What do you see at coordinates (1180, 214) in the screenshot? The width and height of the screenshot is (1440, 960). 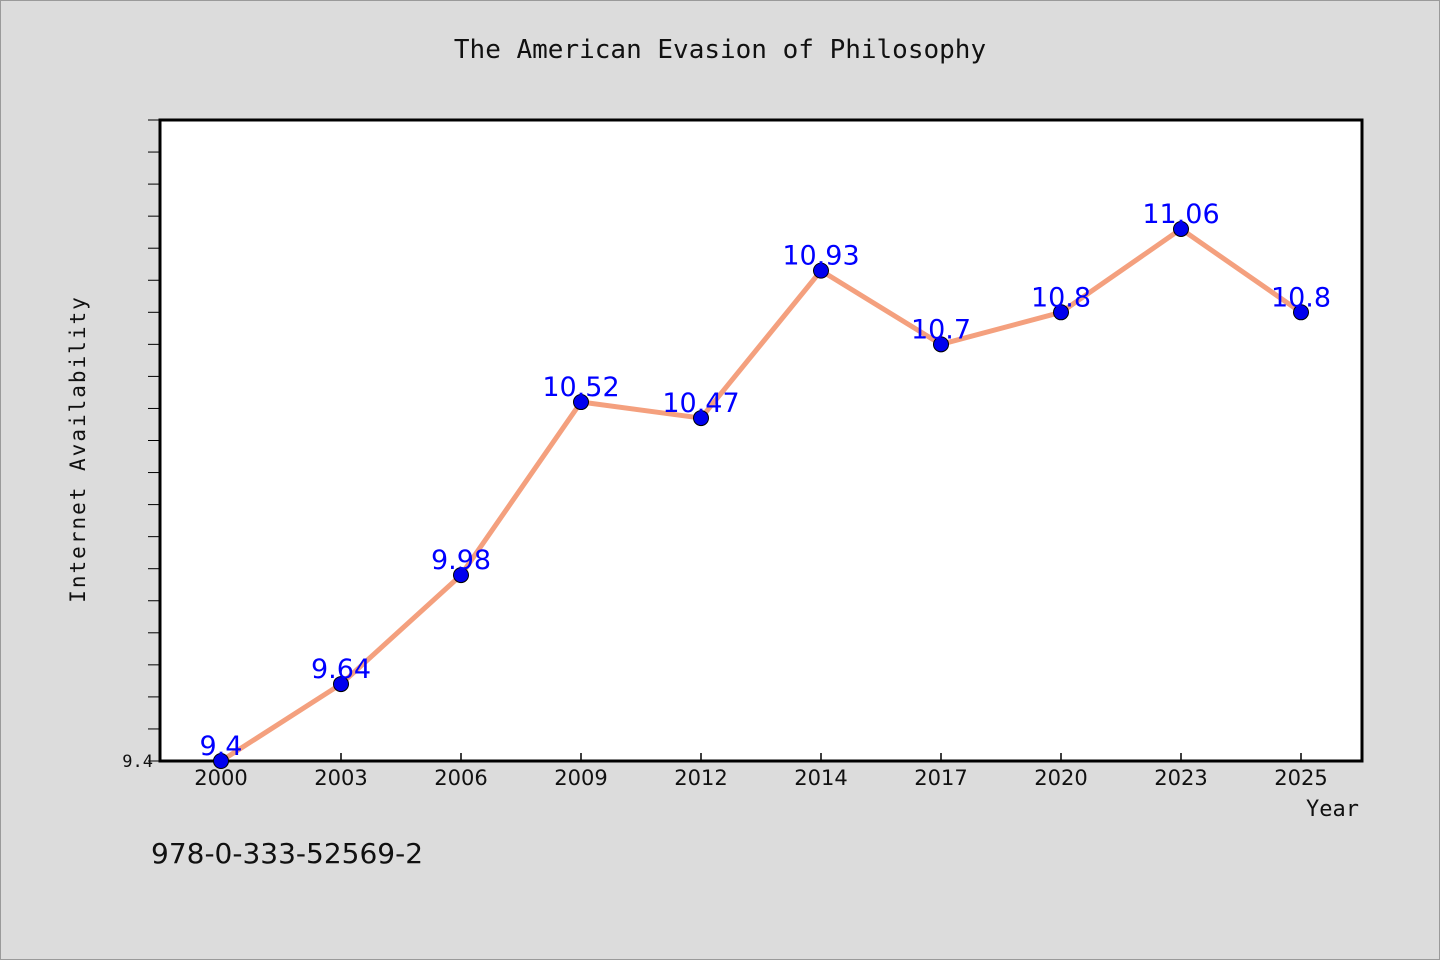 I see `data-label: 11.06` at bounding box center [1180, 214].